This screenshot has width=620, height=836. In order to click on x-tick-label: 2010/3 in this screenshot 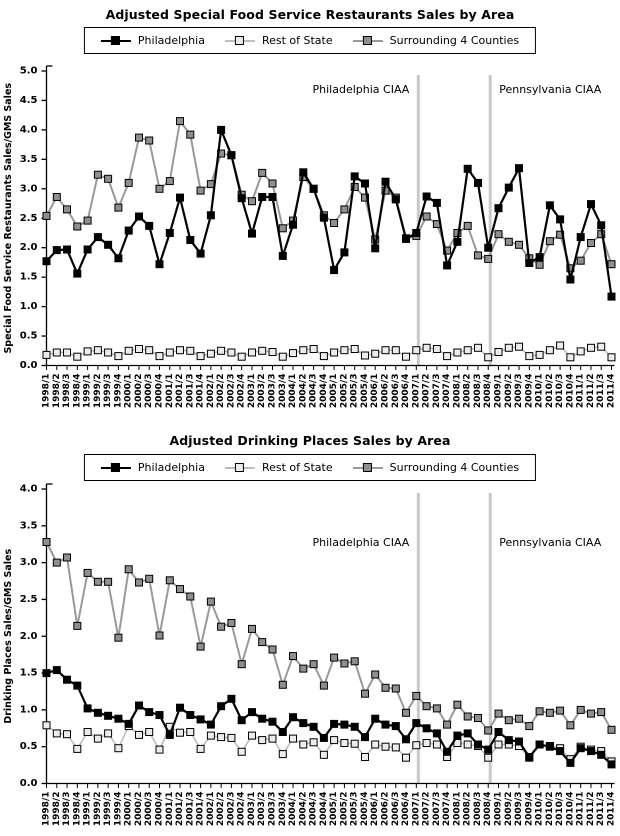, I will do `click(560, 391)`.